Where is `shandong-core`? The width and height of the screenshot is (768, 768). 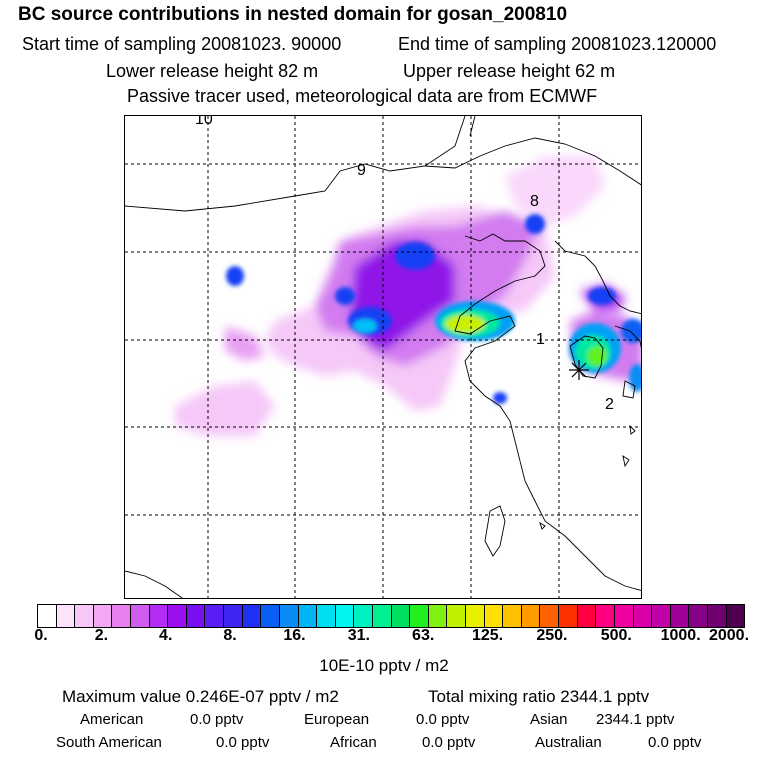
shandong-core is located at coordinates (465, 324).